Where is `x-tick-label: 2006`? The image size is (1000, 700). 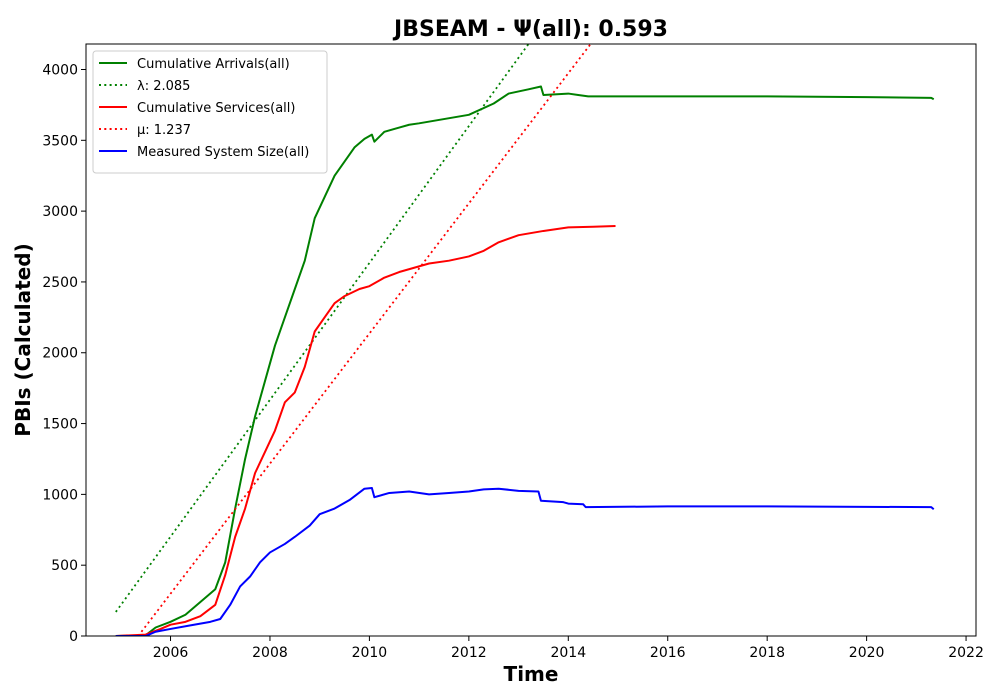
x-tick-label: 2006 is located at coordinates (171, 653).